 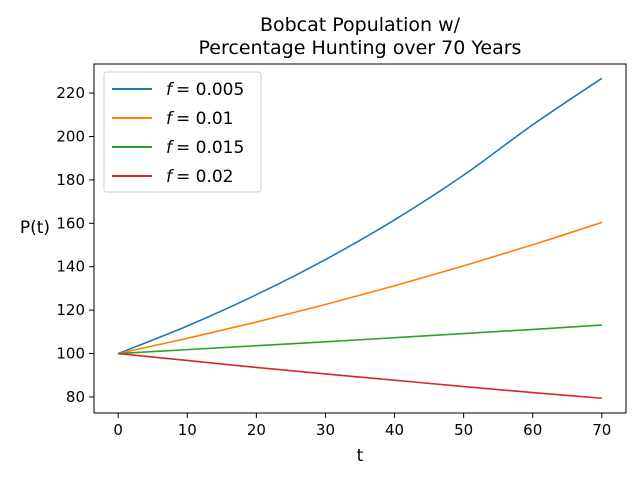 I want to click on legend-label-0: f = 0.005, so click(x=205, y=90).